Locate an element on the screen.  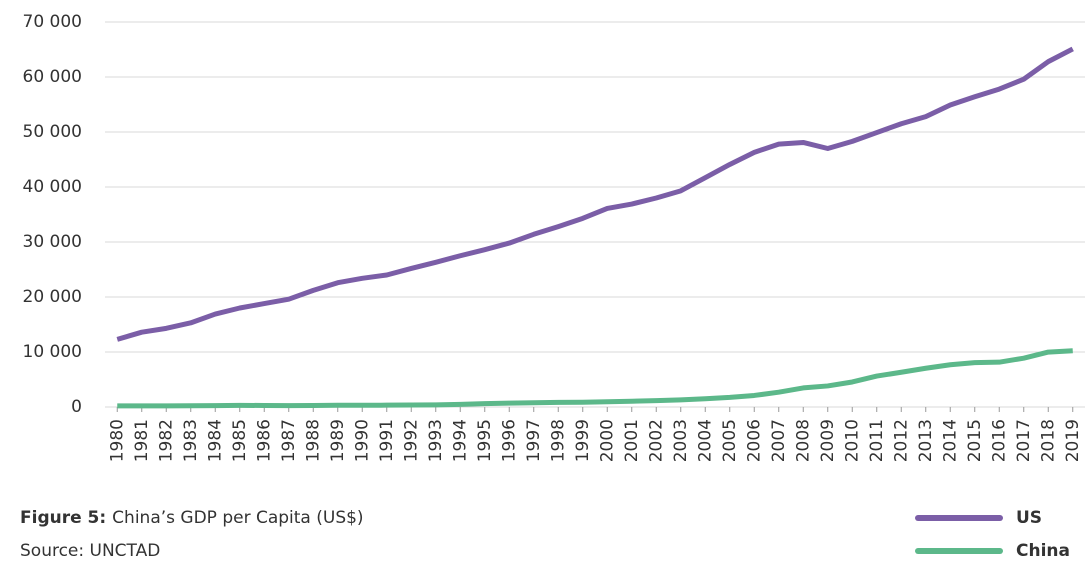
y-tick-label: 50 000 is located at coordinates (52, 132).